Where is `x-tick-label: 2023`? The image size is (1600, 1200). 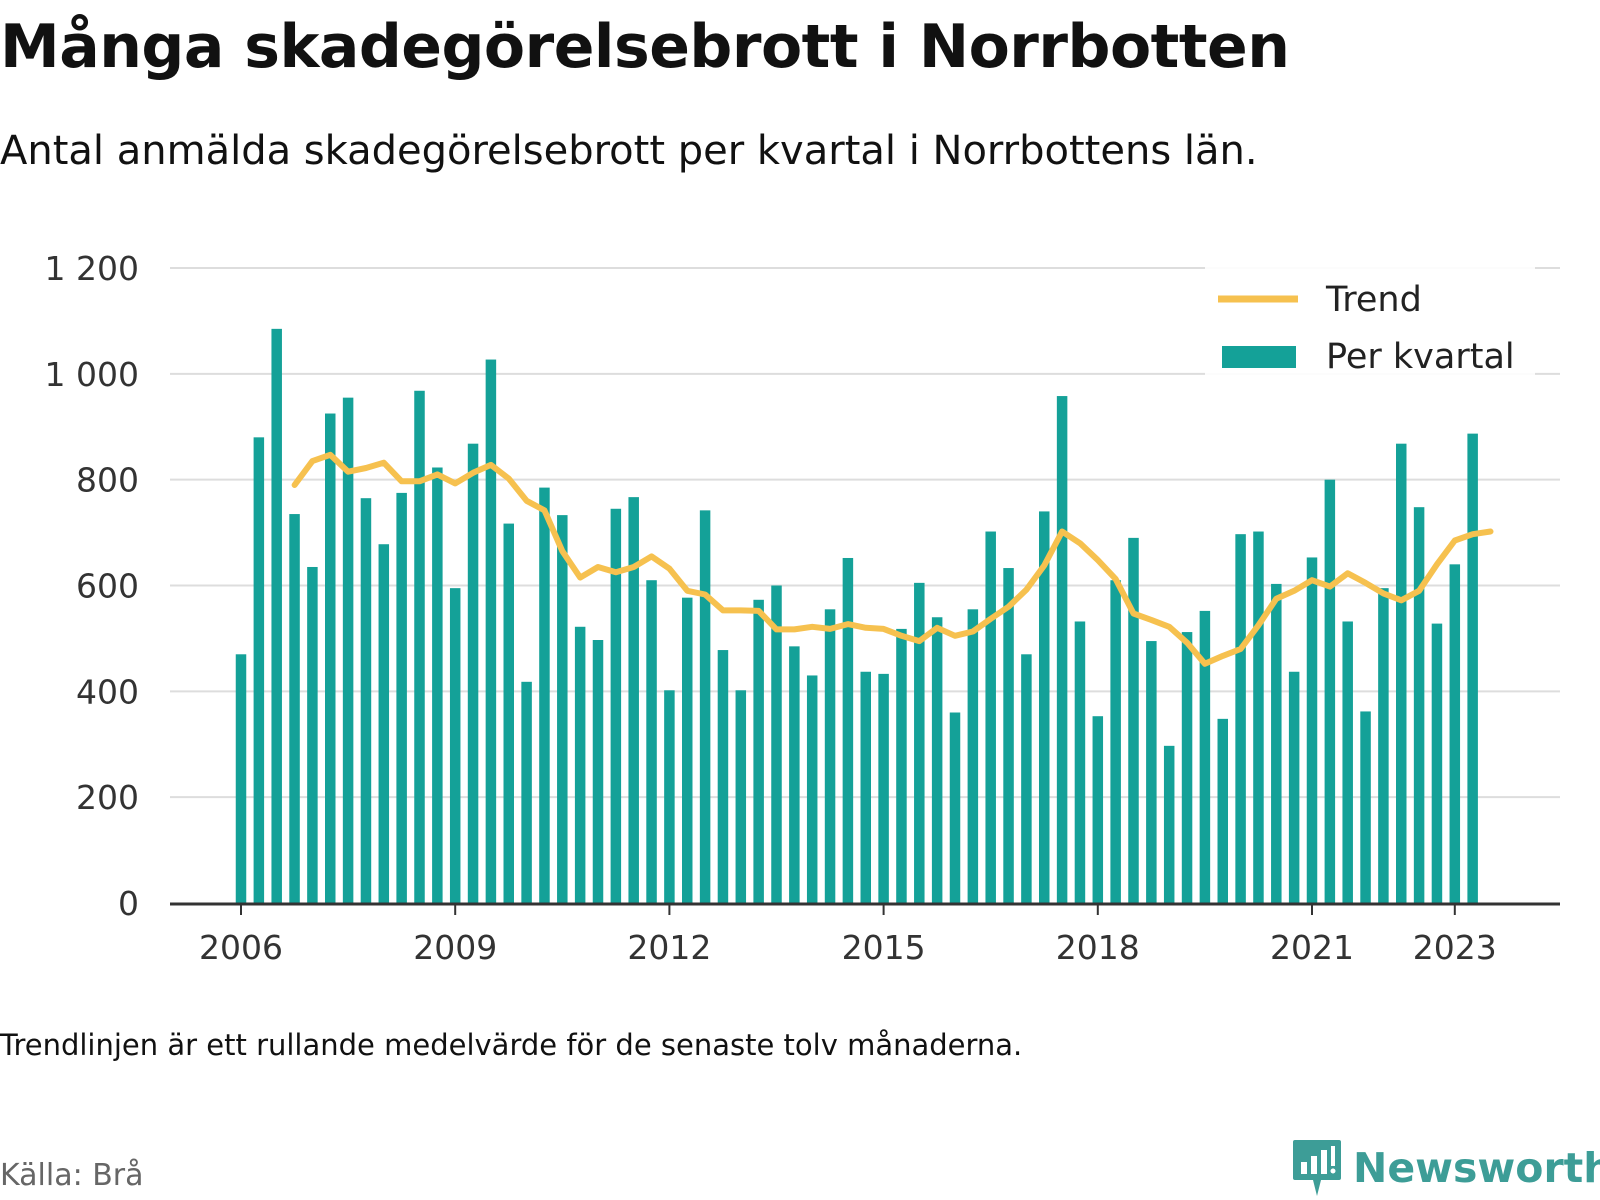
x-tick-label: 2023 is located at coordinates (1455, 947).